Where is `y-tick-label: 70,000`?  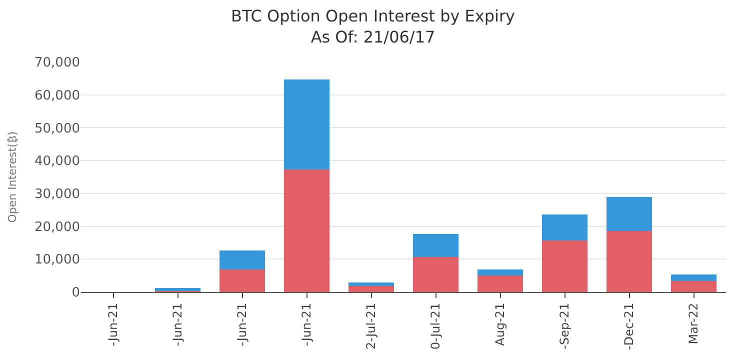 y-tick-label: 70,000 is located at coordinates (57, 63).